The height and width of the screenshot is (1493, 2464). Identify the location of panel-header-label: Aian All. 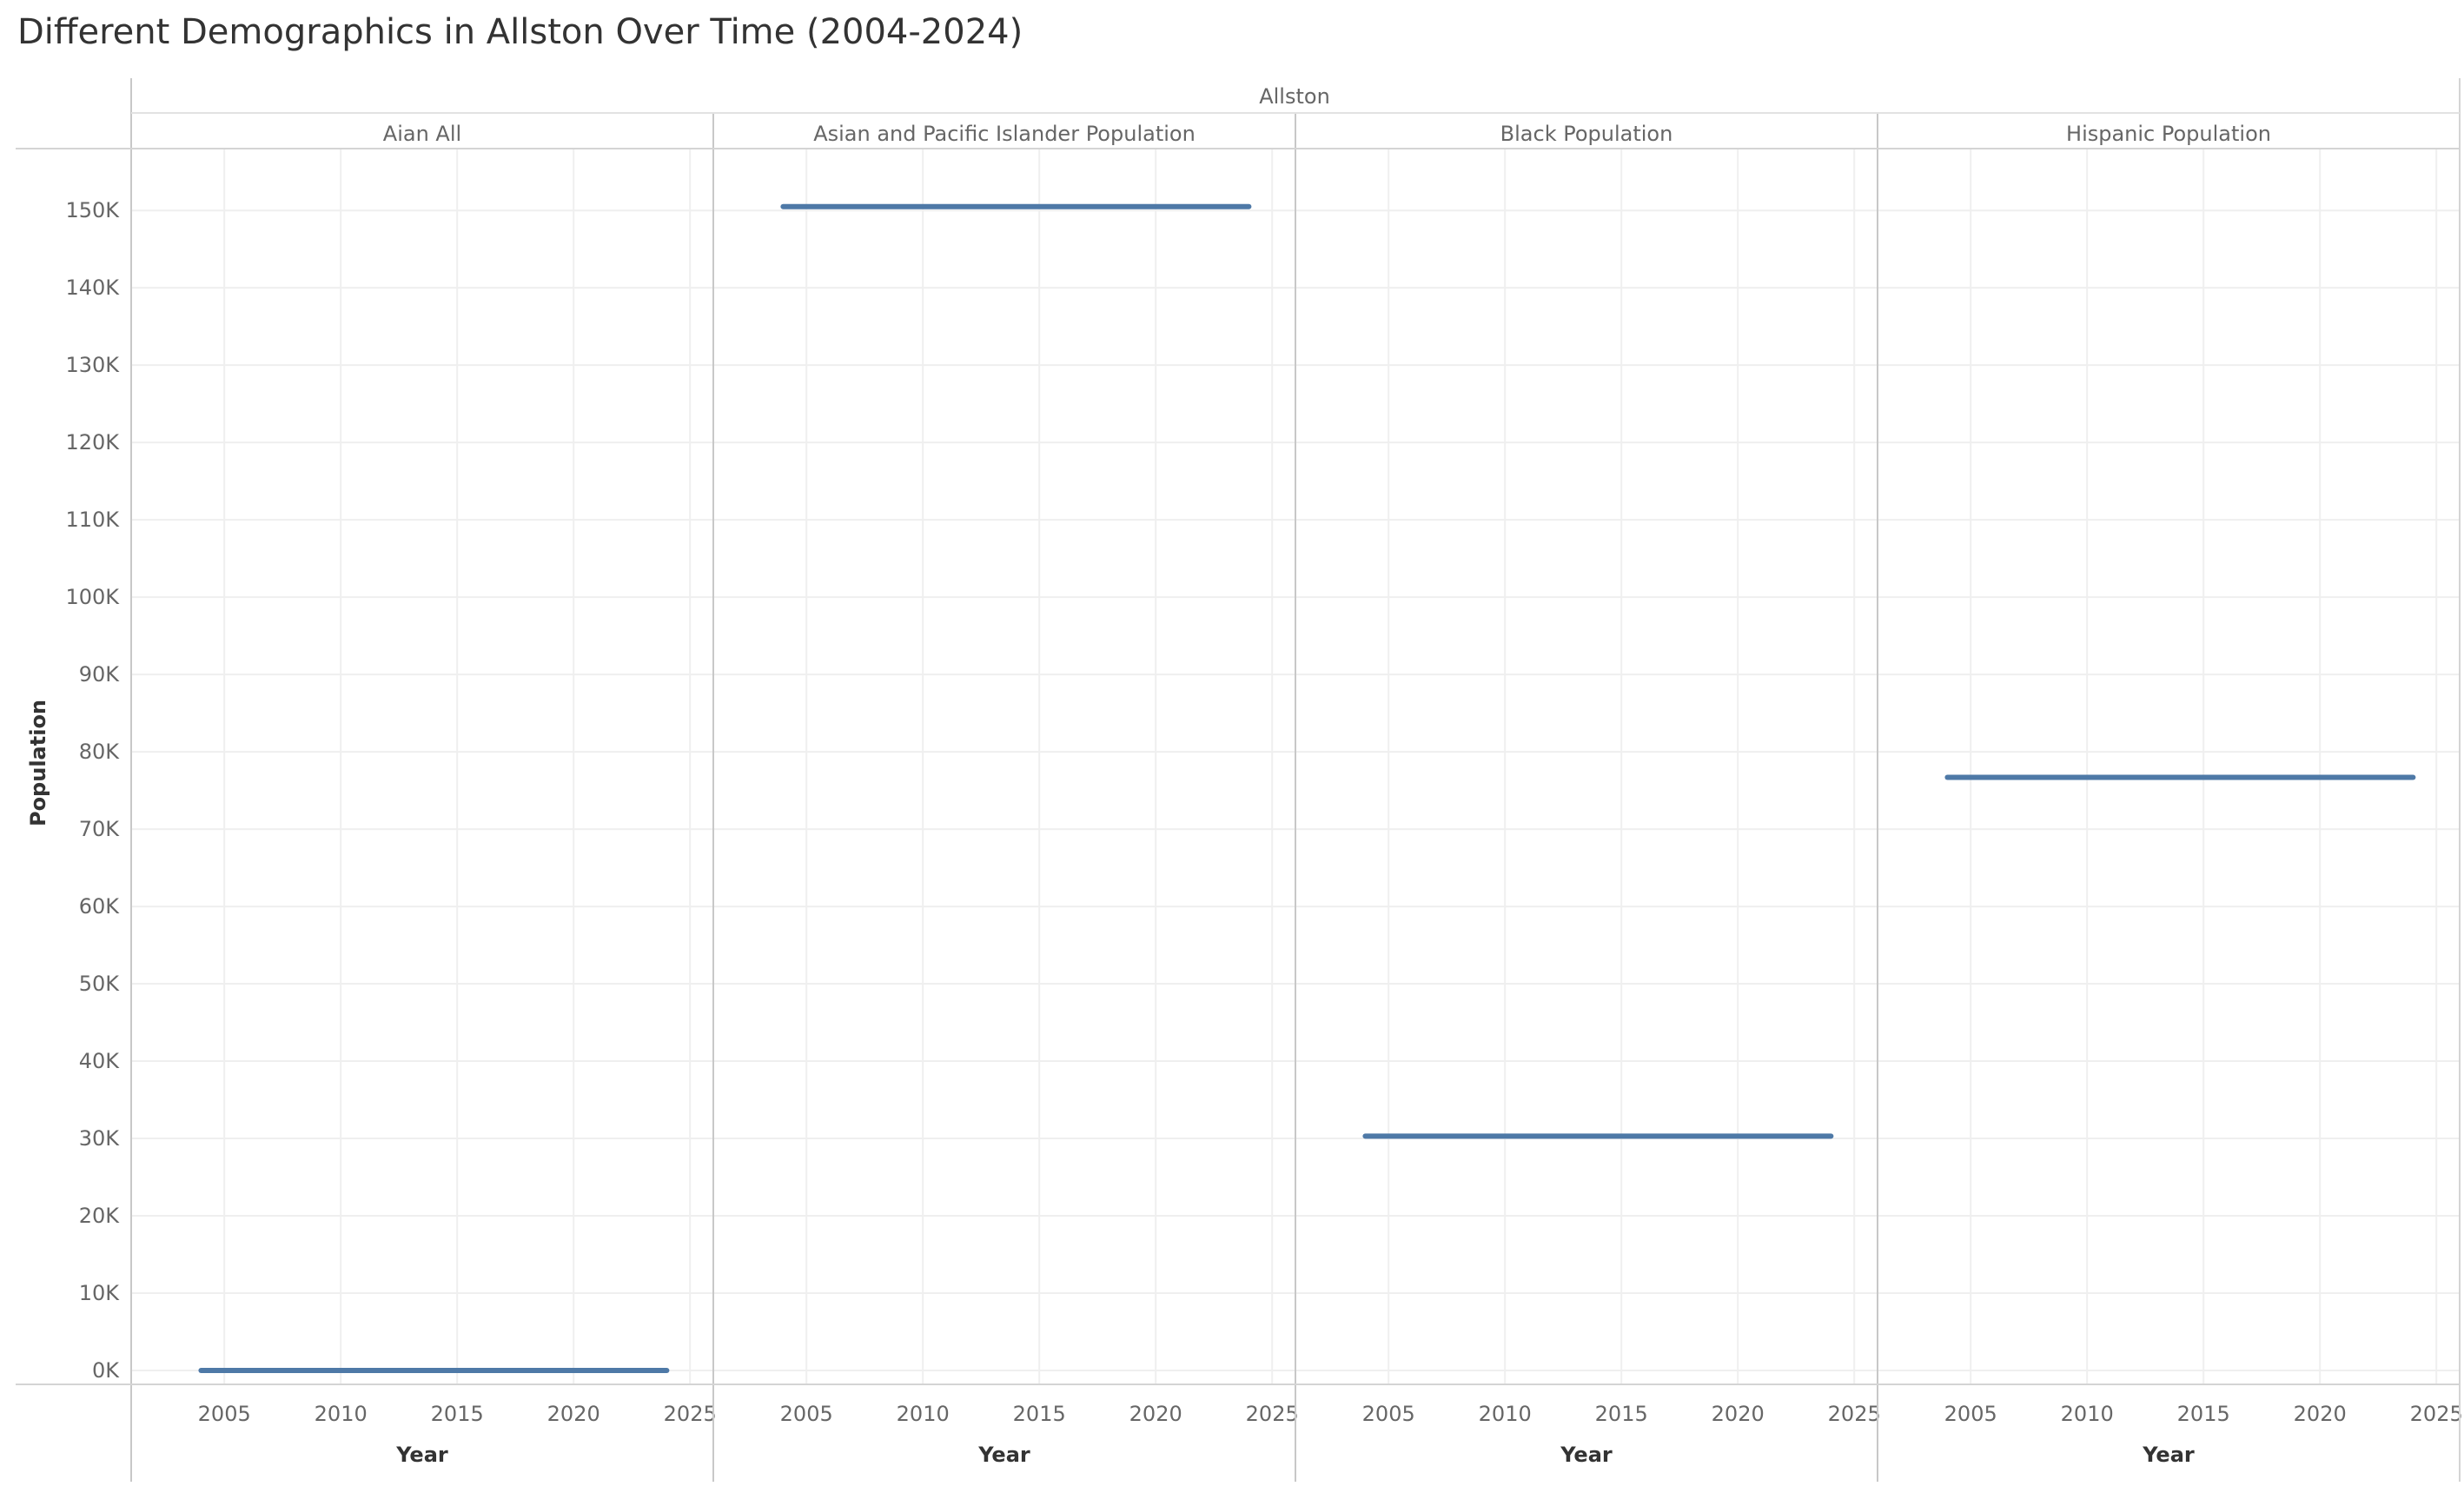
(422, 134).